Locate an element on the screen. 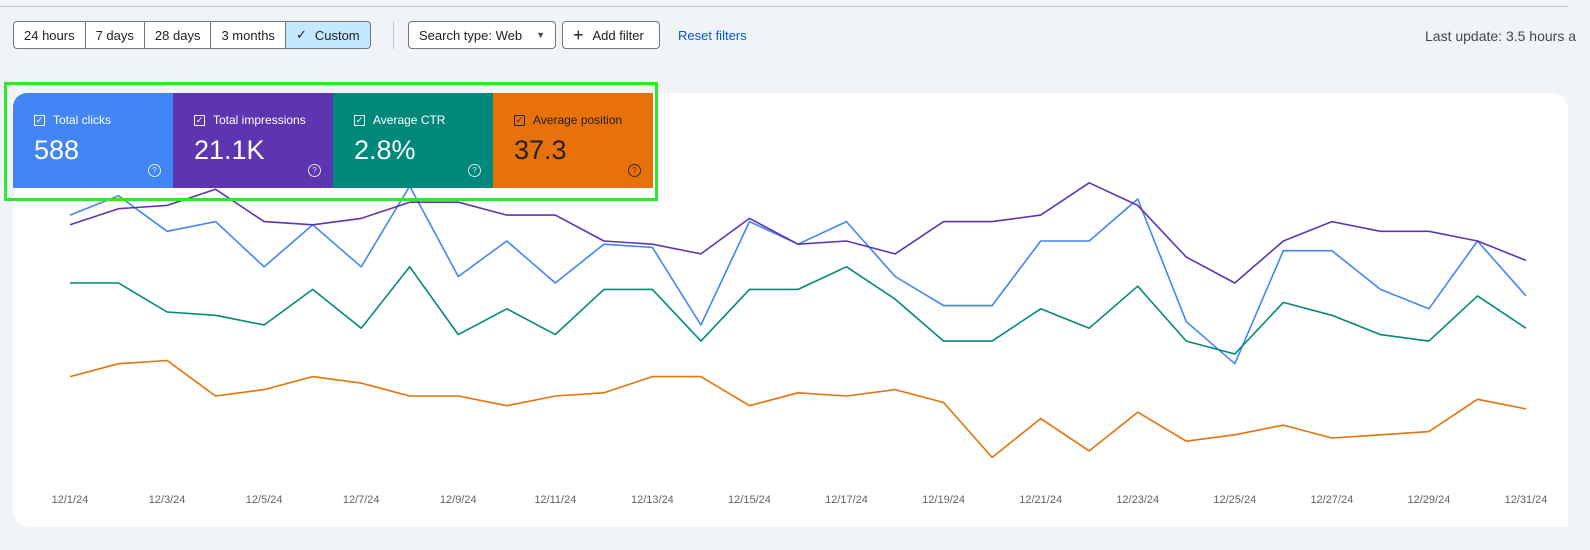  metric-value: 37.3 is located at coordinates (540, 150).